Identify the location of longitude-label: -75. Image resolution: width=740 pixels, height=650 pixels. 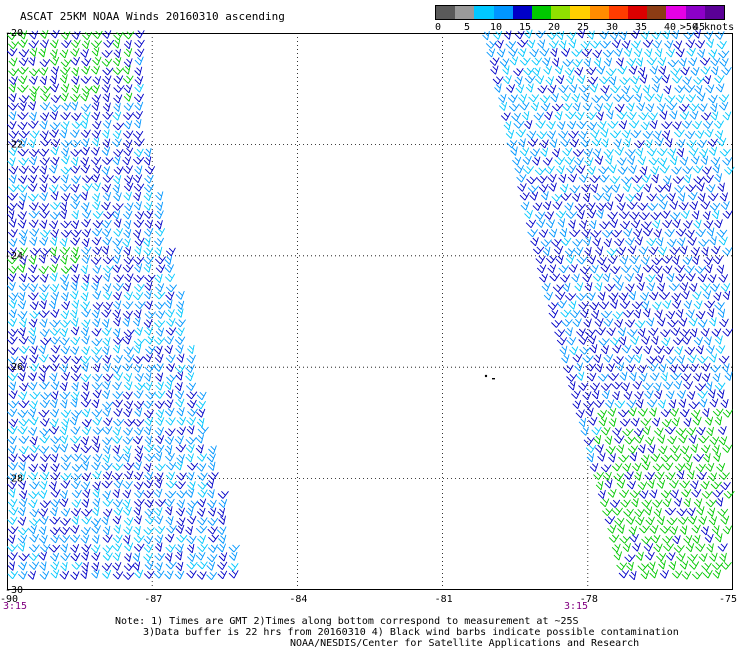
(728, 599).